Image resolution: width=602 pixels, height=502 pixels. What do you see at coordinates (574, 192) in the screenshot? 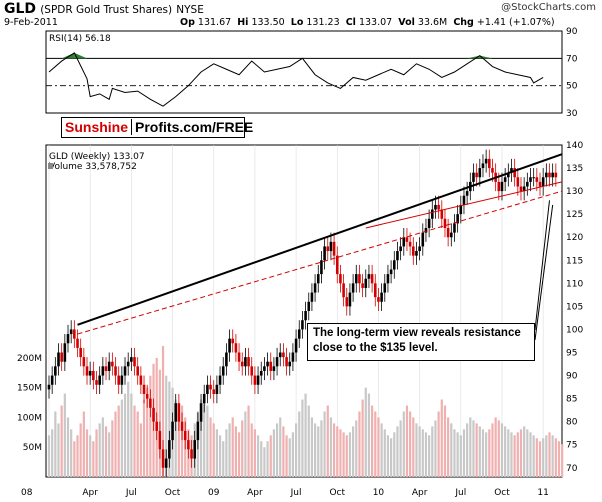
I see `price-tick-label: 130` at bounding box center [574, 192].